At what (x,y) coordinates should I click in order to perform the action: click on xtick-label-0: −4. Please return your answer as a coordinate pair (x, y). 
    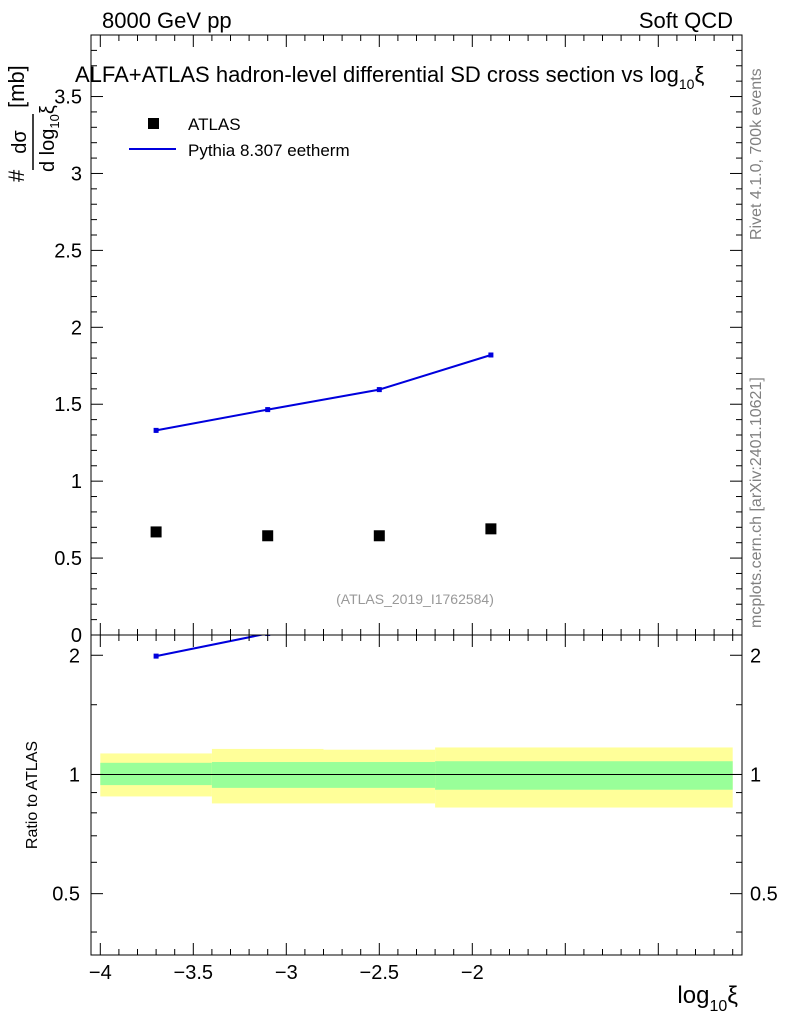
    Looking at the image, I should click on (100, 973).